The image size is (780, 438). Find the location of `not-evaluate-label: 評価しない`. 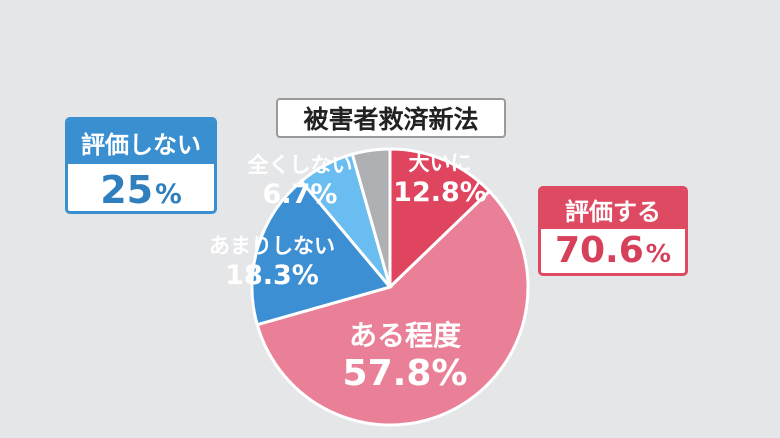

not-evaluate-label: 評価しない is located at coordinates (141, 142).